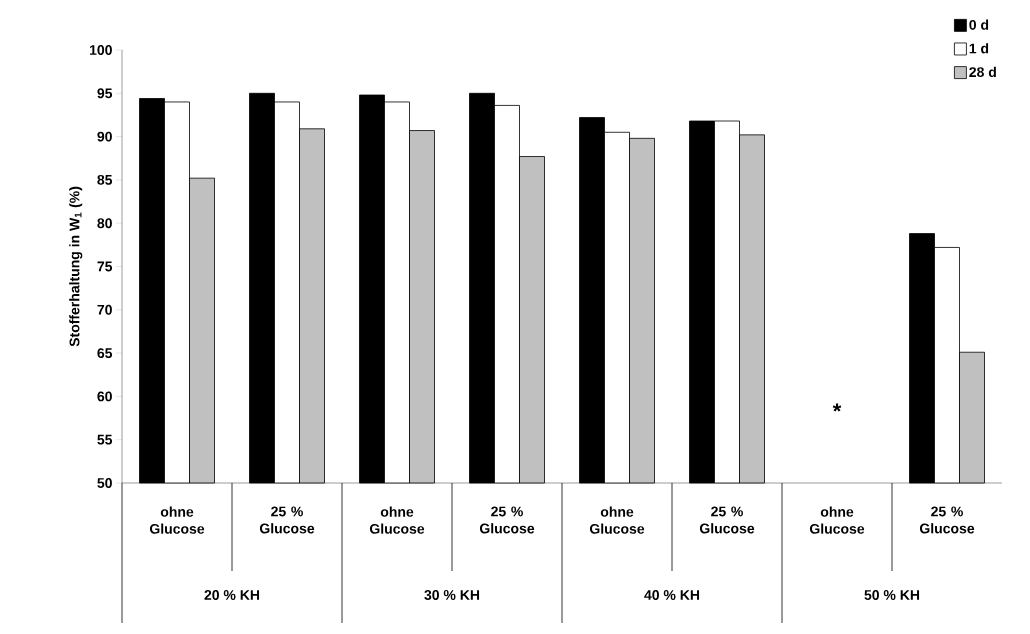 The height and width of the screenshot is (634, 1030). What do you see at coordinates (76, 266) in the screenshot?
I see `y-axis-title: Stofferhaltung in W$_{1}$ (%)` at bounding box center [76, 266].